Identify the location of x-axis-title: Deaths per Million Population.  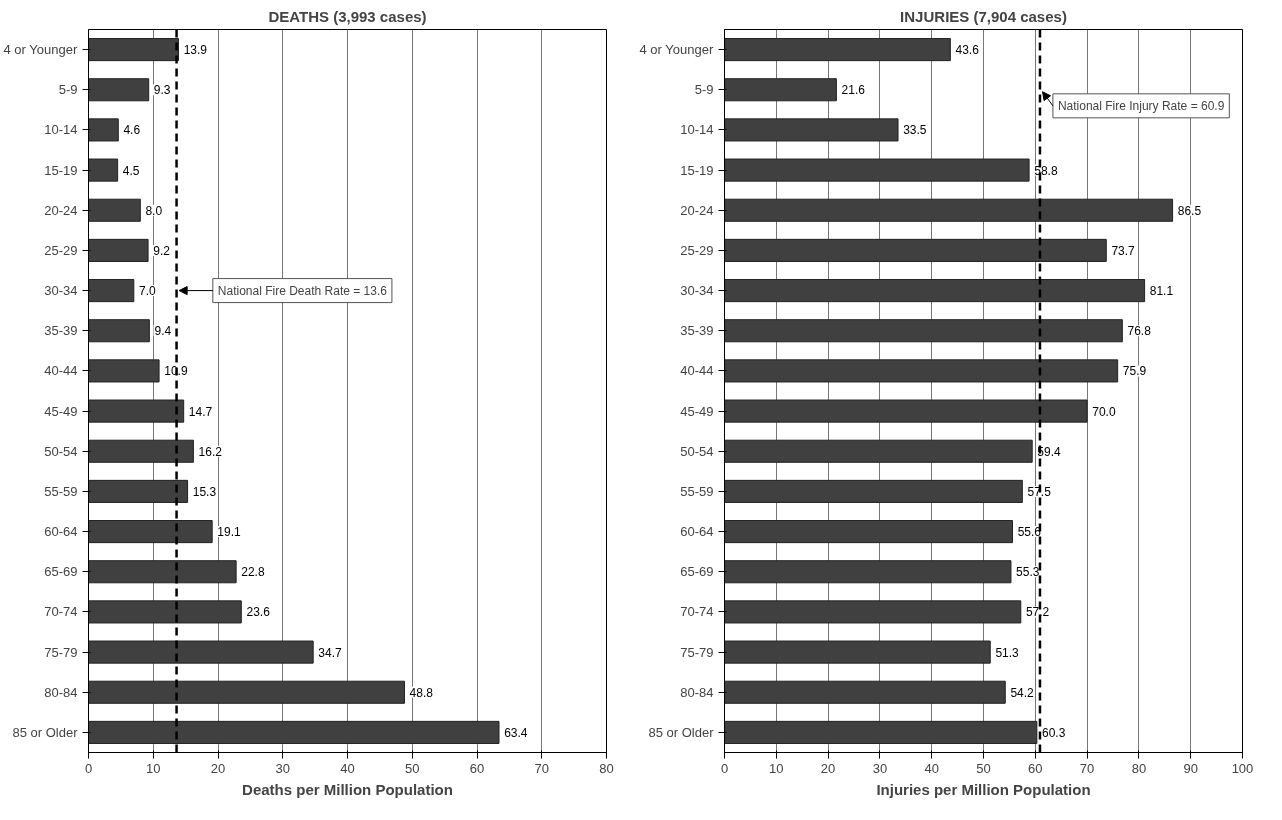
(347, 789).